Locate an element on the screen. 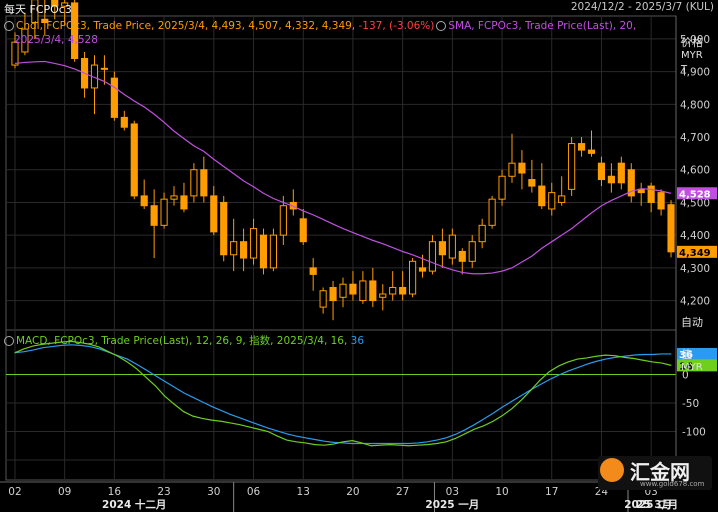  chart-title: 每天 FCPOc3 is located at coordinates (38, 9).